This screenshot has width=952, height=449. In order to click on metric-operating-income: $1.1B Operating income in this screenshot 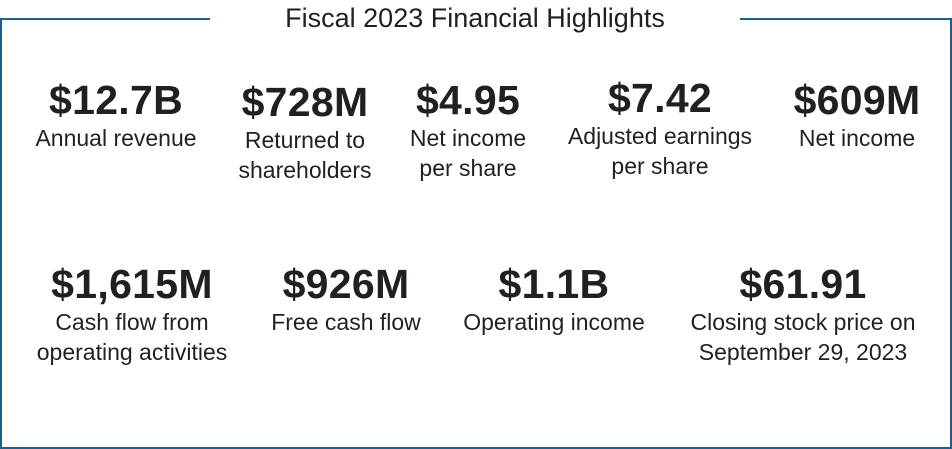, I will do `click(554, 299)`.